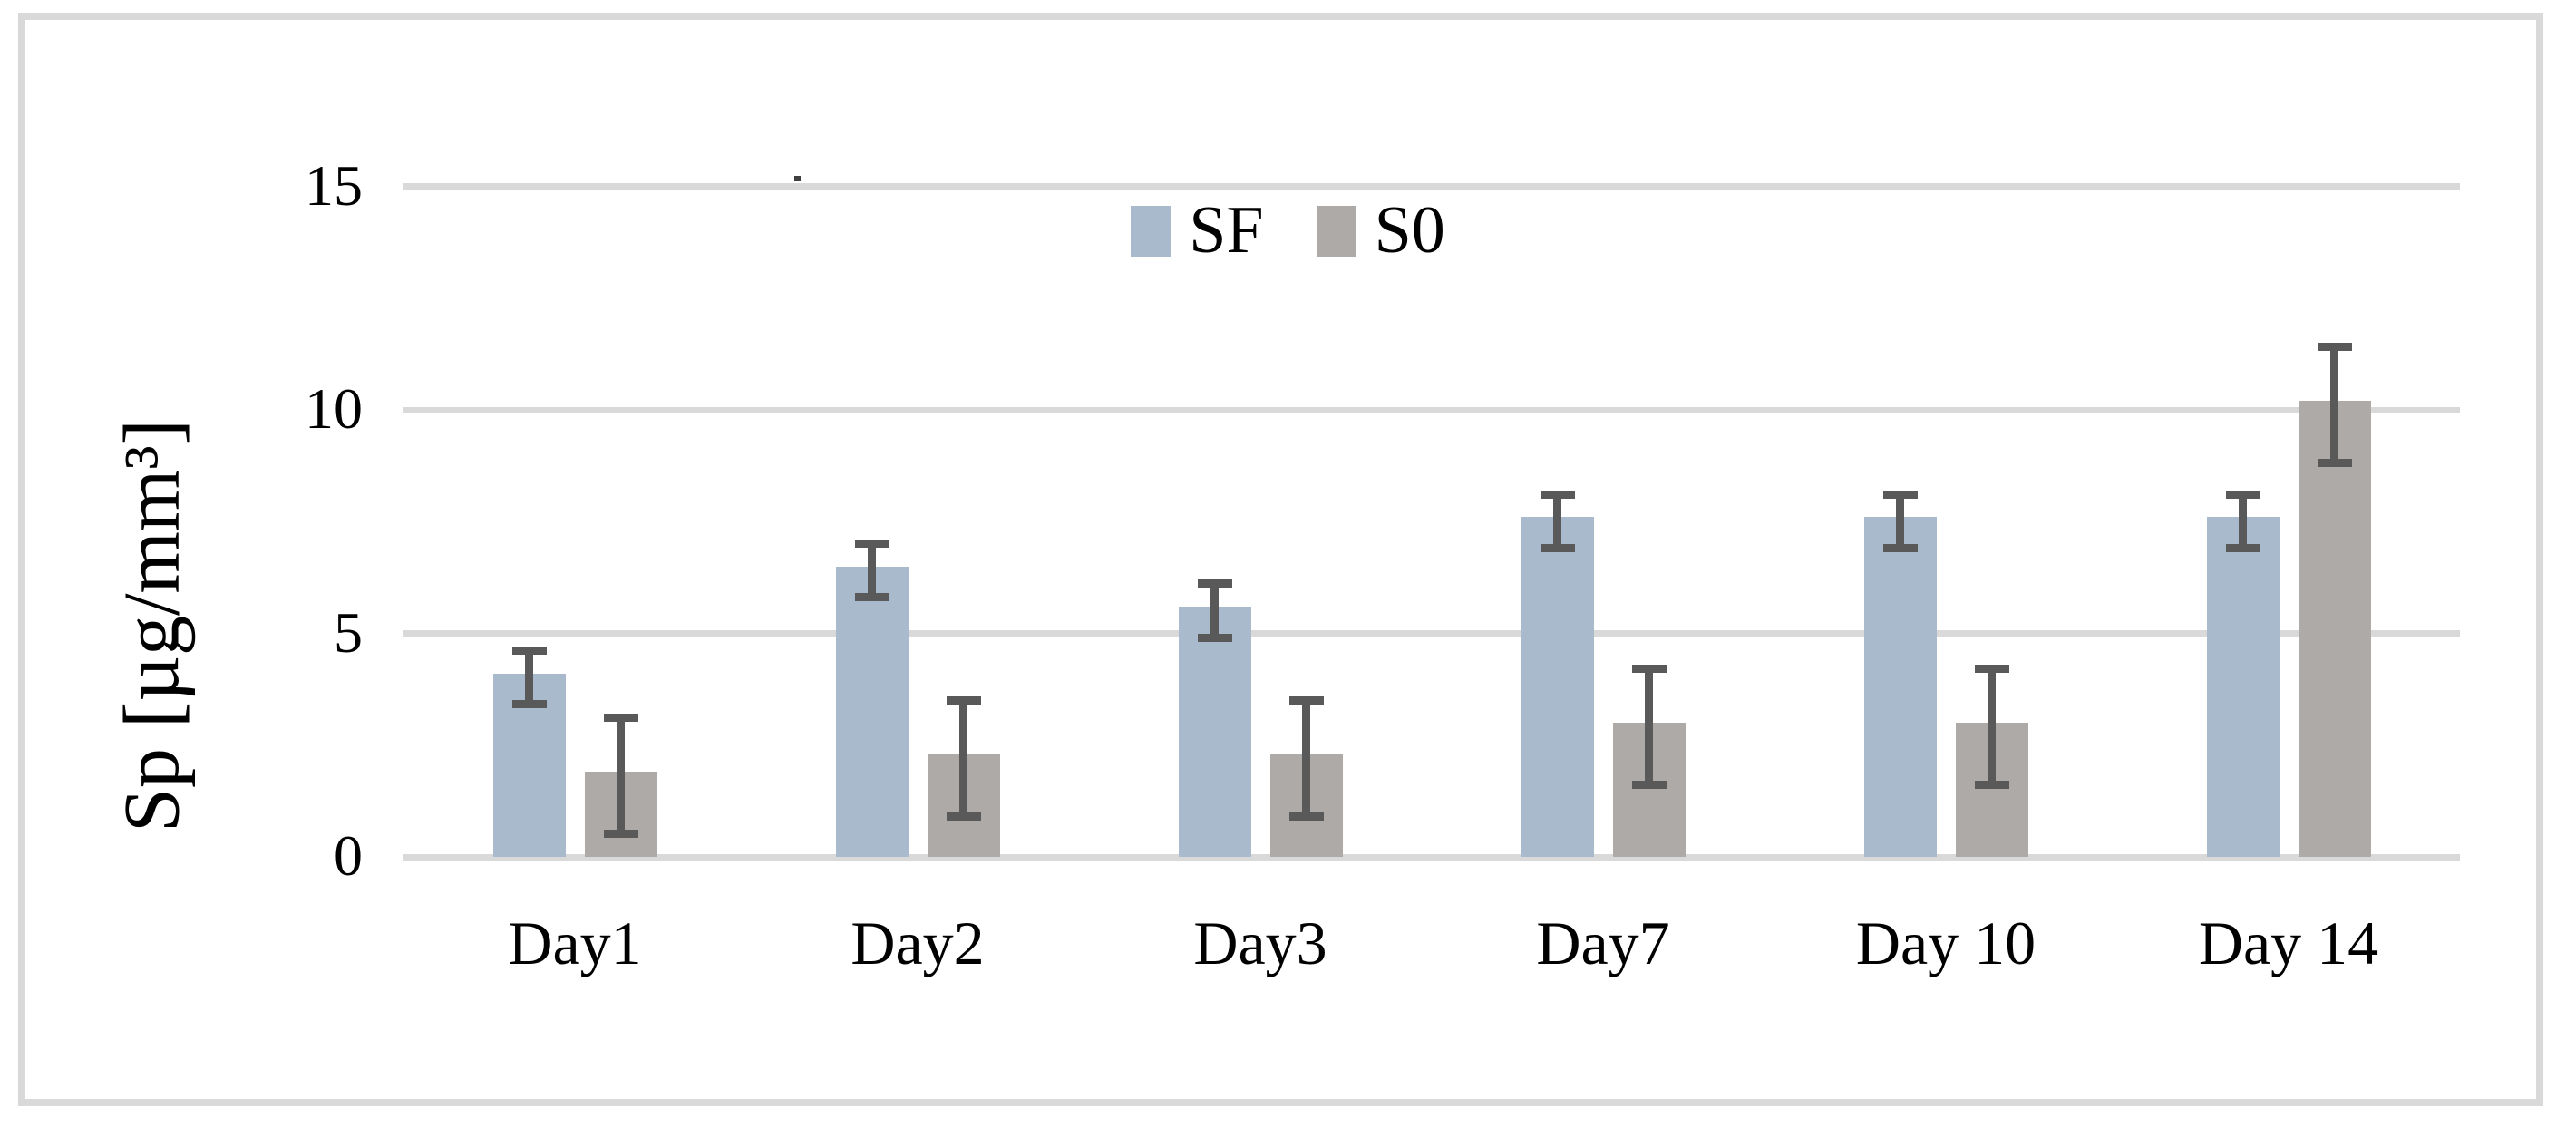 This screenshot has height=1128, width=2576. What do you see at coordinates (1431, 857) in the screenshot?
I see `gridline-y0` at bounding box center [1431, 857].